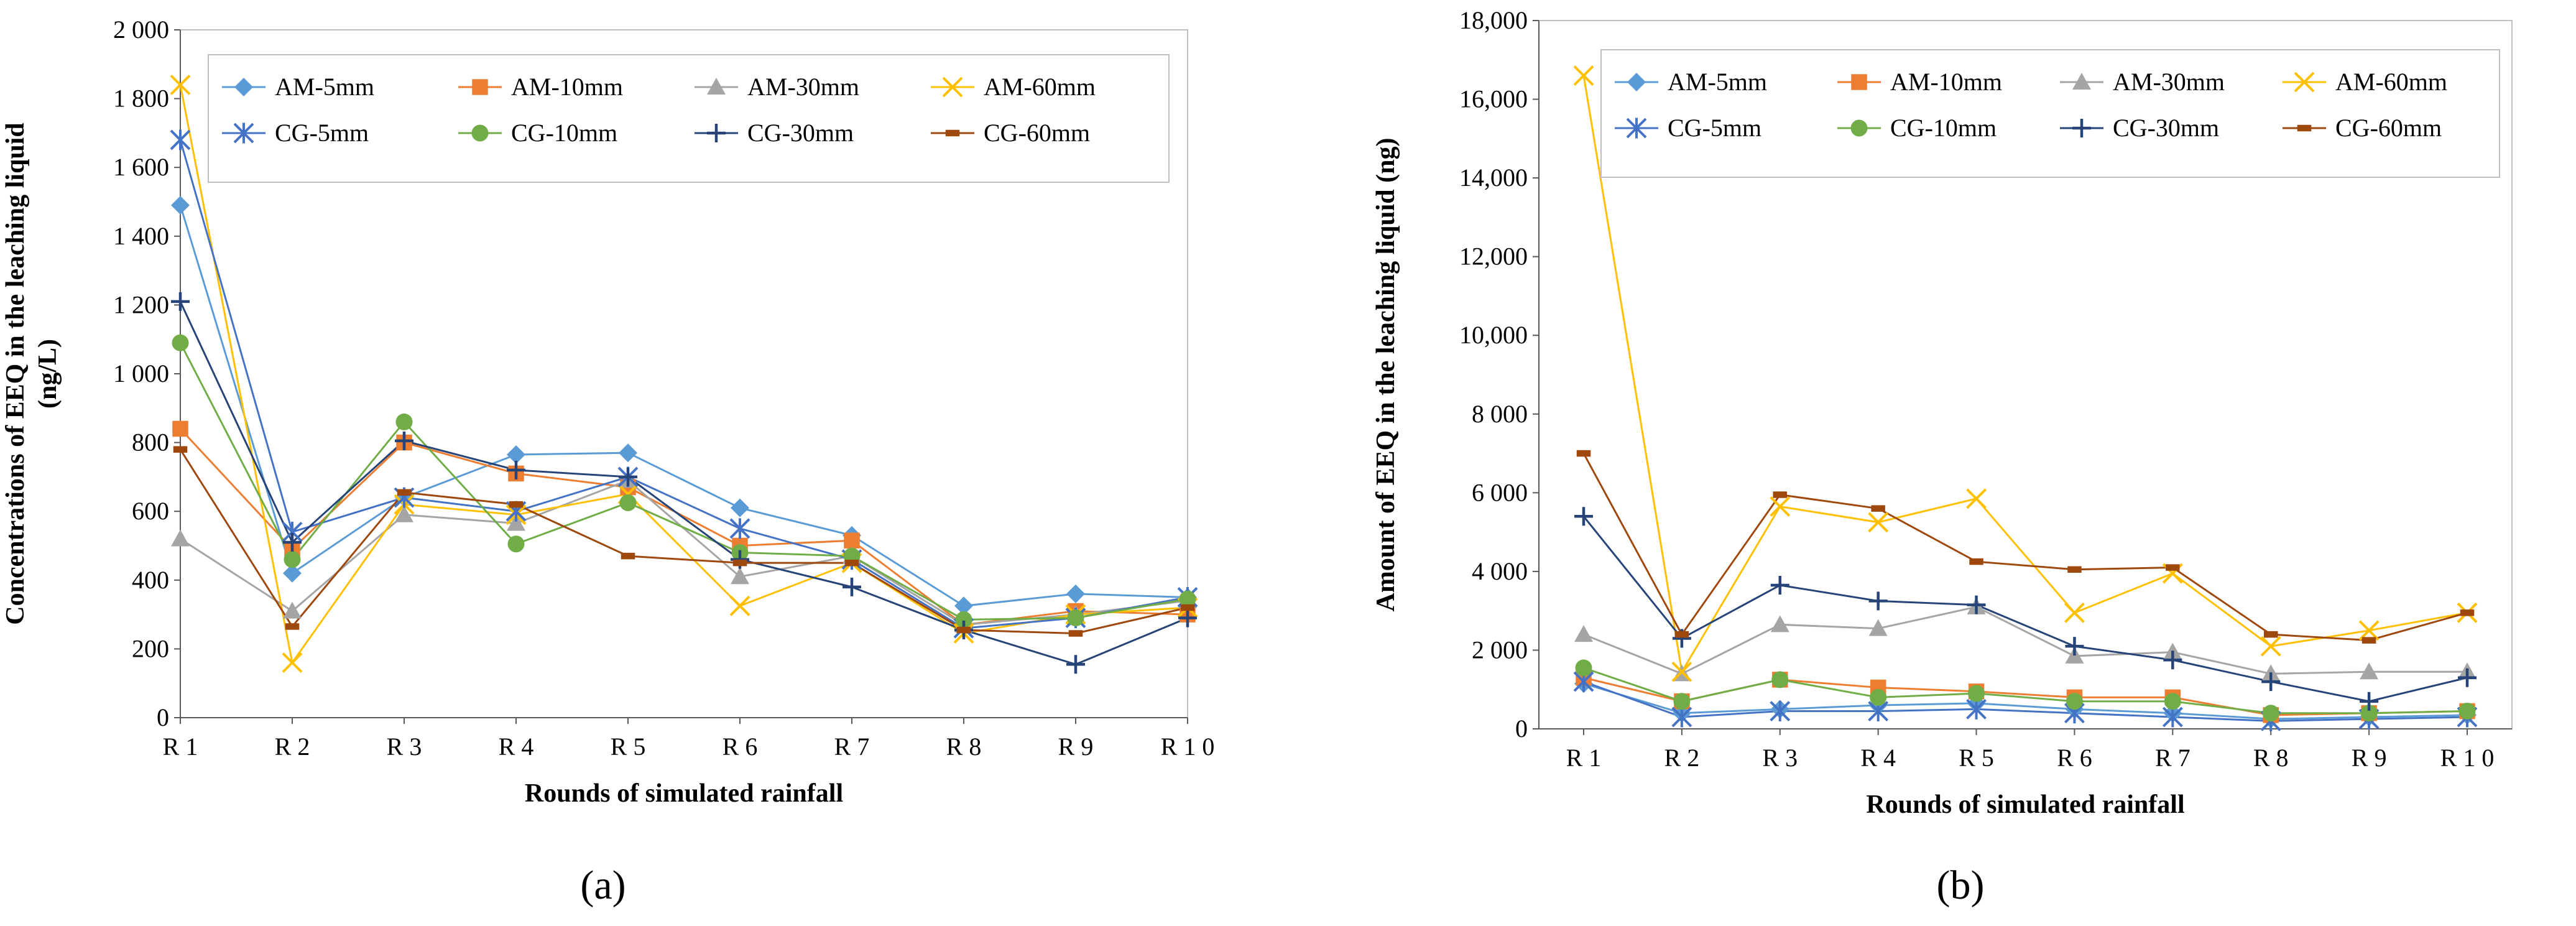  I want to click on chart-b-series-line-CG-60mm, so click(2025, 547).